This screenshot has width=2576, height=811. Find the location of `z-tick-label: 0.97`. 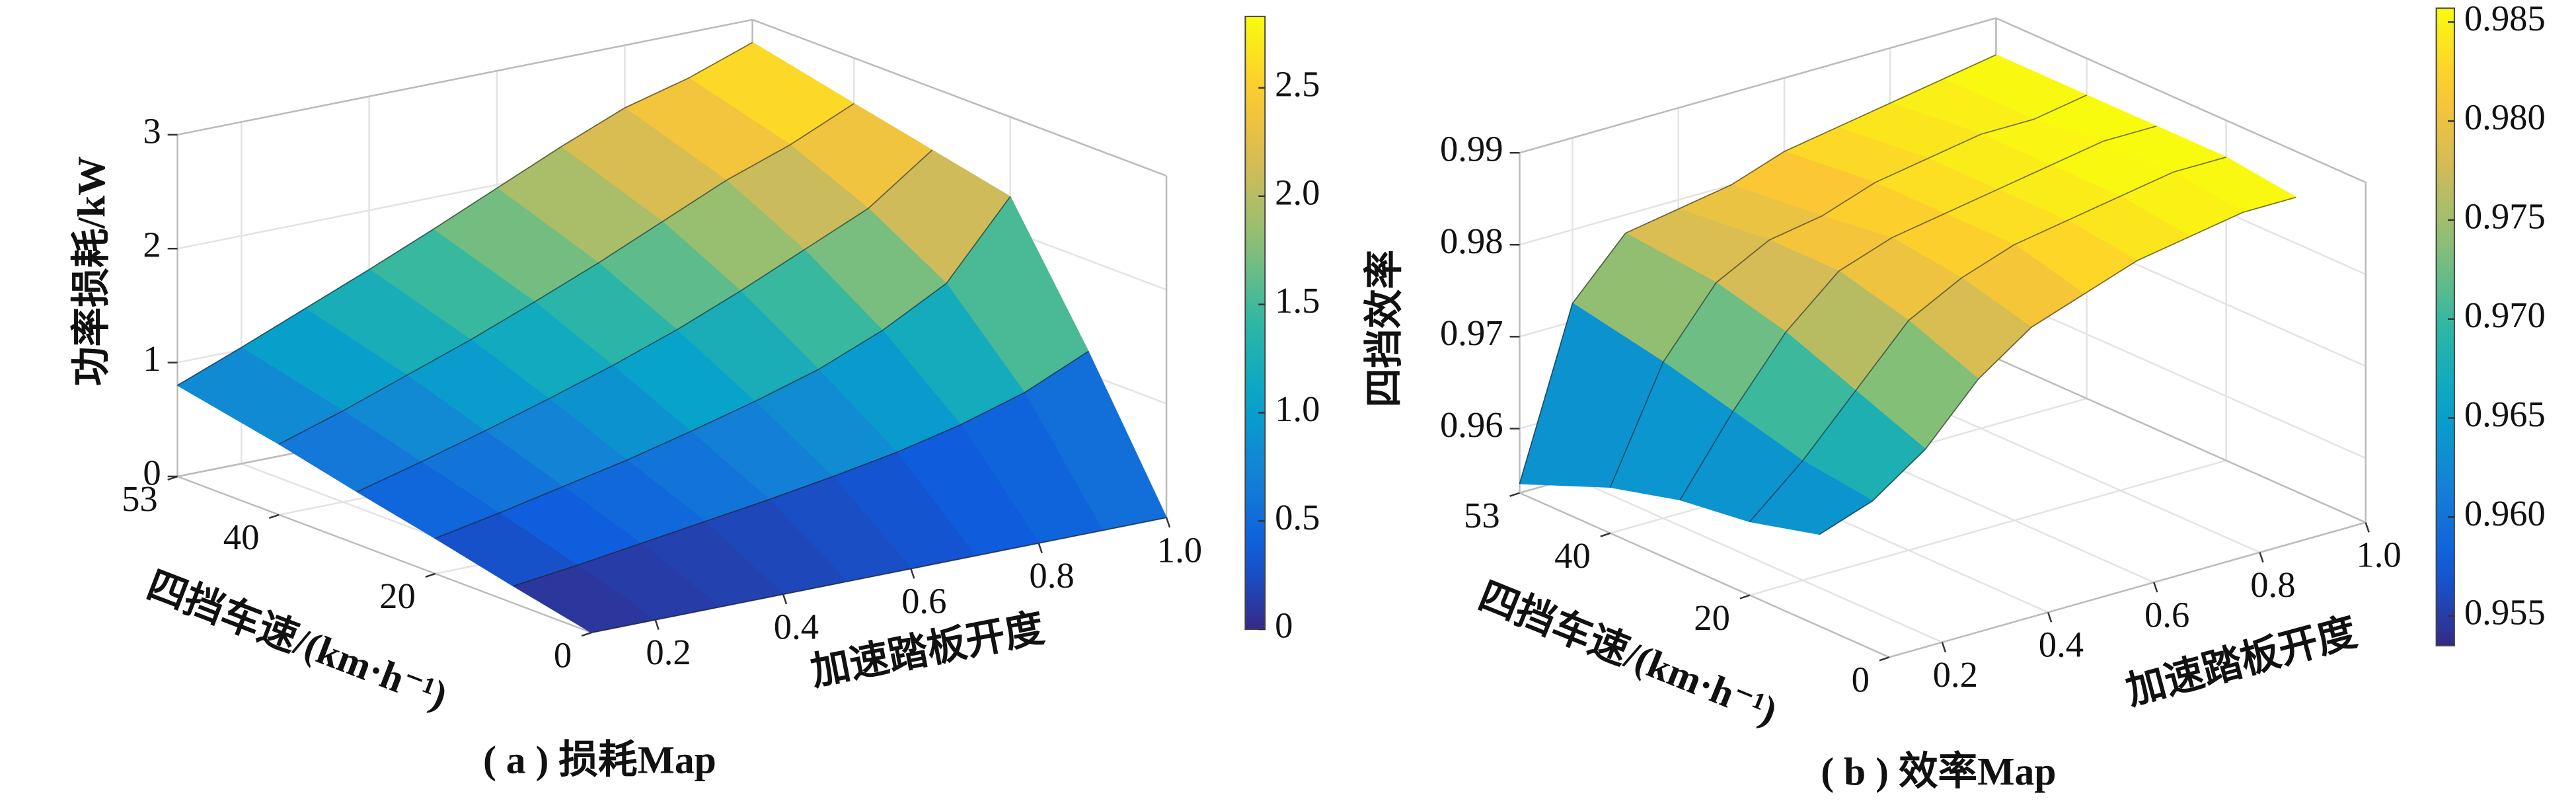

z-tick-label: 0.97 is located at coordinates (1471, 333).